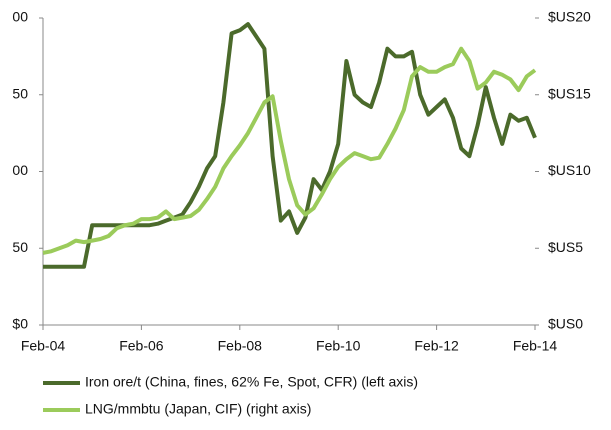  What do you see at coordinates (569, 170) in the screenshot?
I see `y2-tick-label: $US10` at bounding box center [569, 170].